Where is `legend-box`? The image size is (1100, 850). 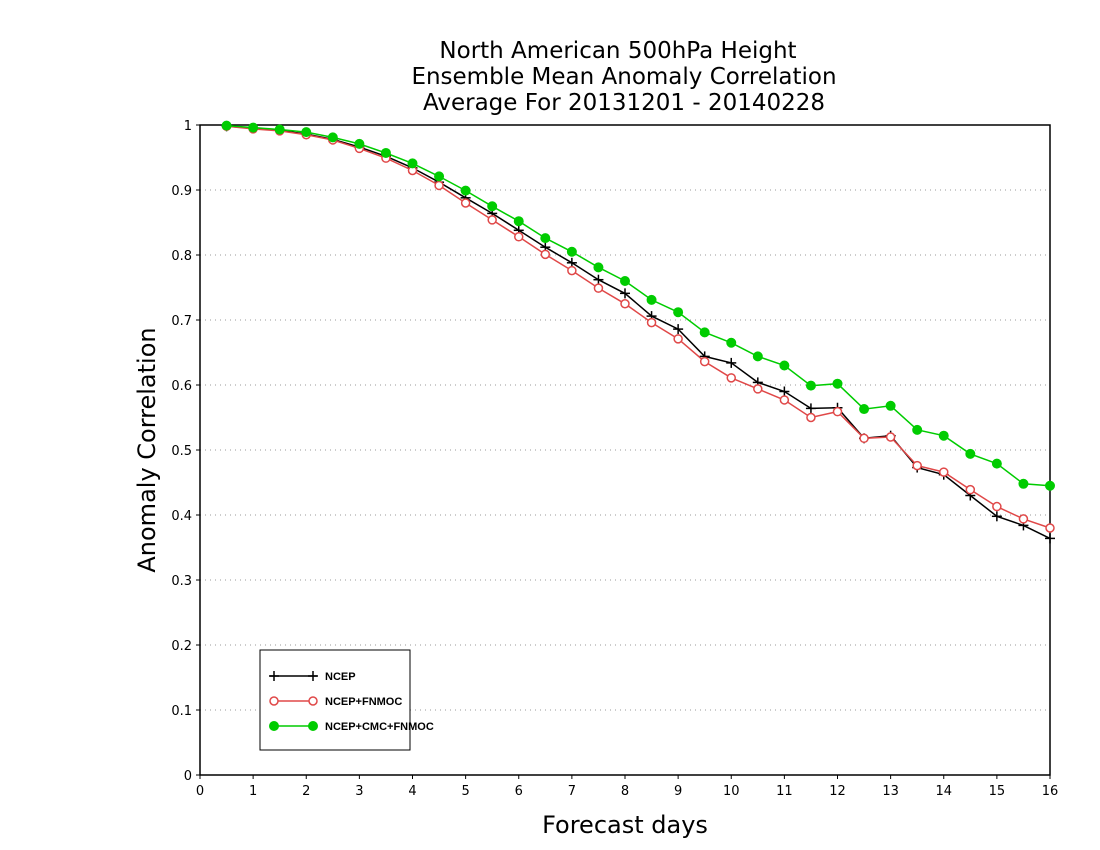
legend-box is located at coordinates (335, 700).